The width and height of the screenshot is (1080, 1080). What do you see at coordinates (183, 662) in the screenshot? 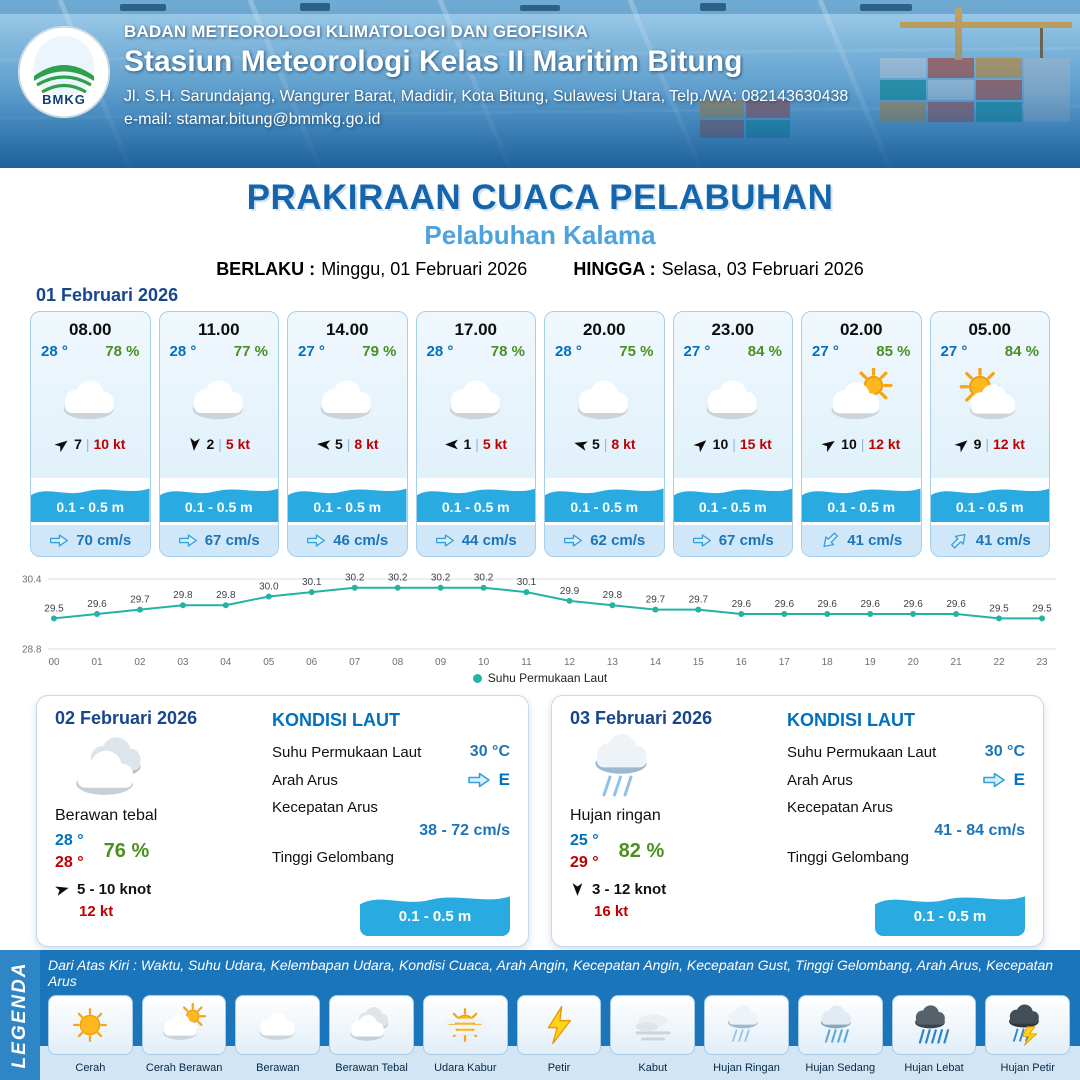
I see `svg-text: 03` at bounding box center [183, 662].